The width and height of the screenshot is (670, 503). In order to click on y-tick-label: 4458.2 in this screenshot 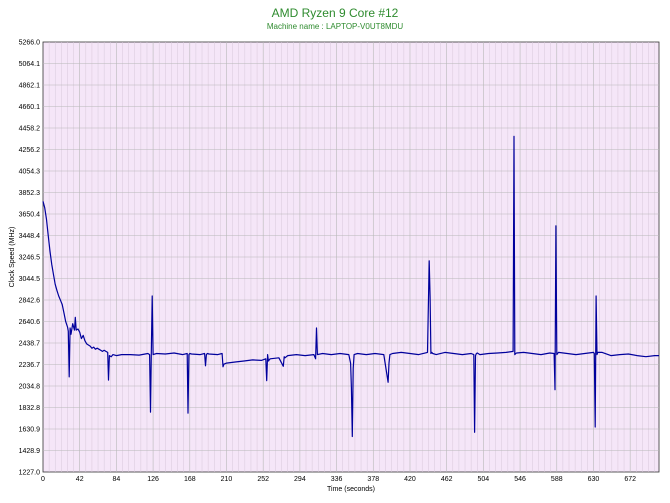, I will do `click(30, 129)`.